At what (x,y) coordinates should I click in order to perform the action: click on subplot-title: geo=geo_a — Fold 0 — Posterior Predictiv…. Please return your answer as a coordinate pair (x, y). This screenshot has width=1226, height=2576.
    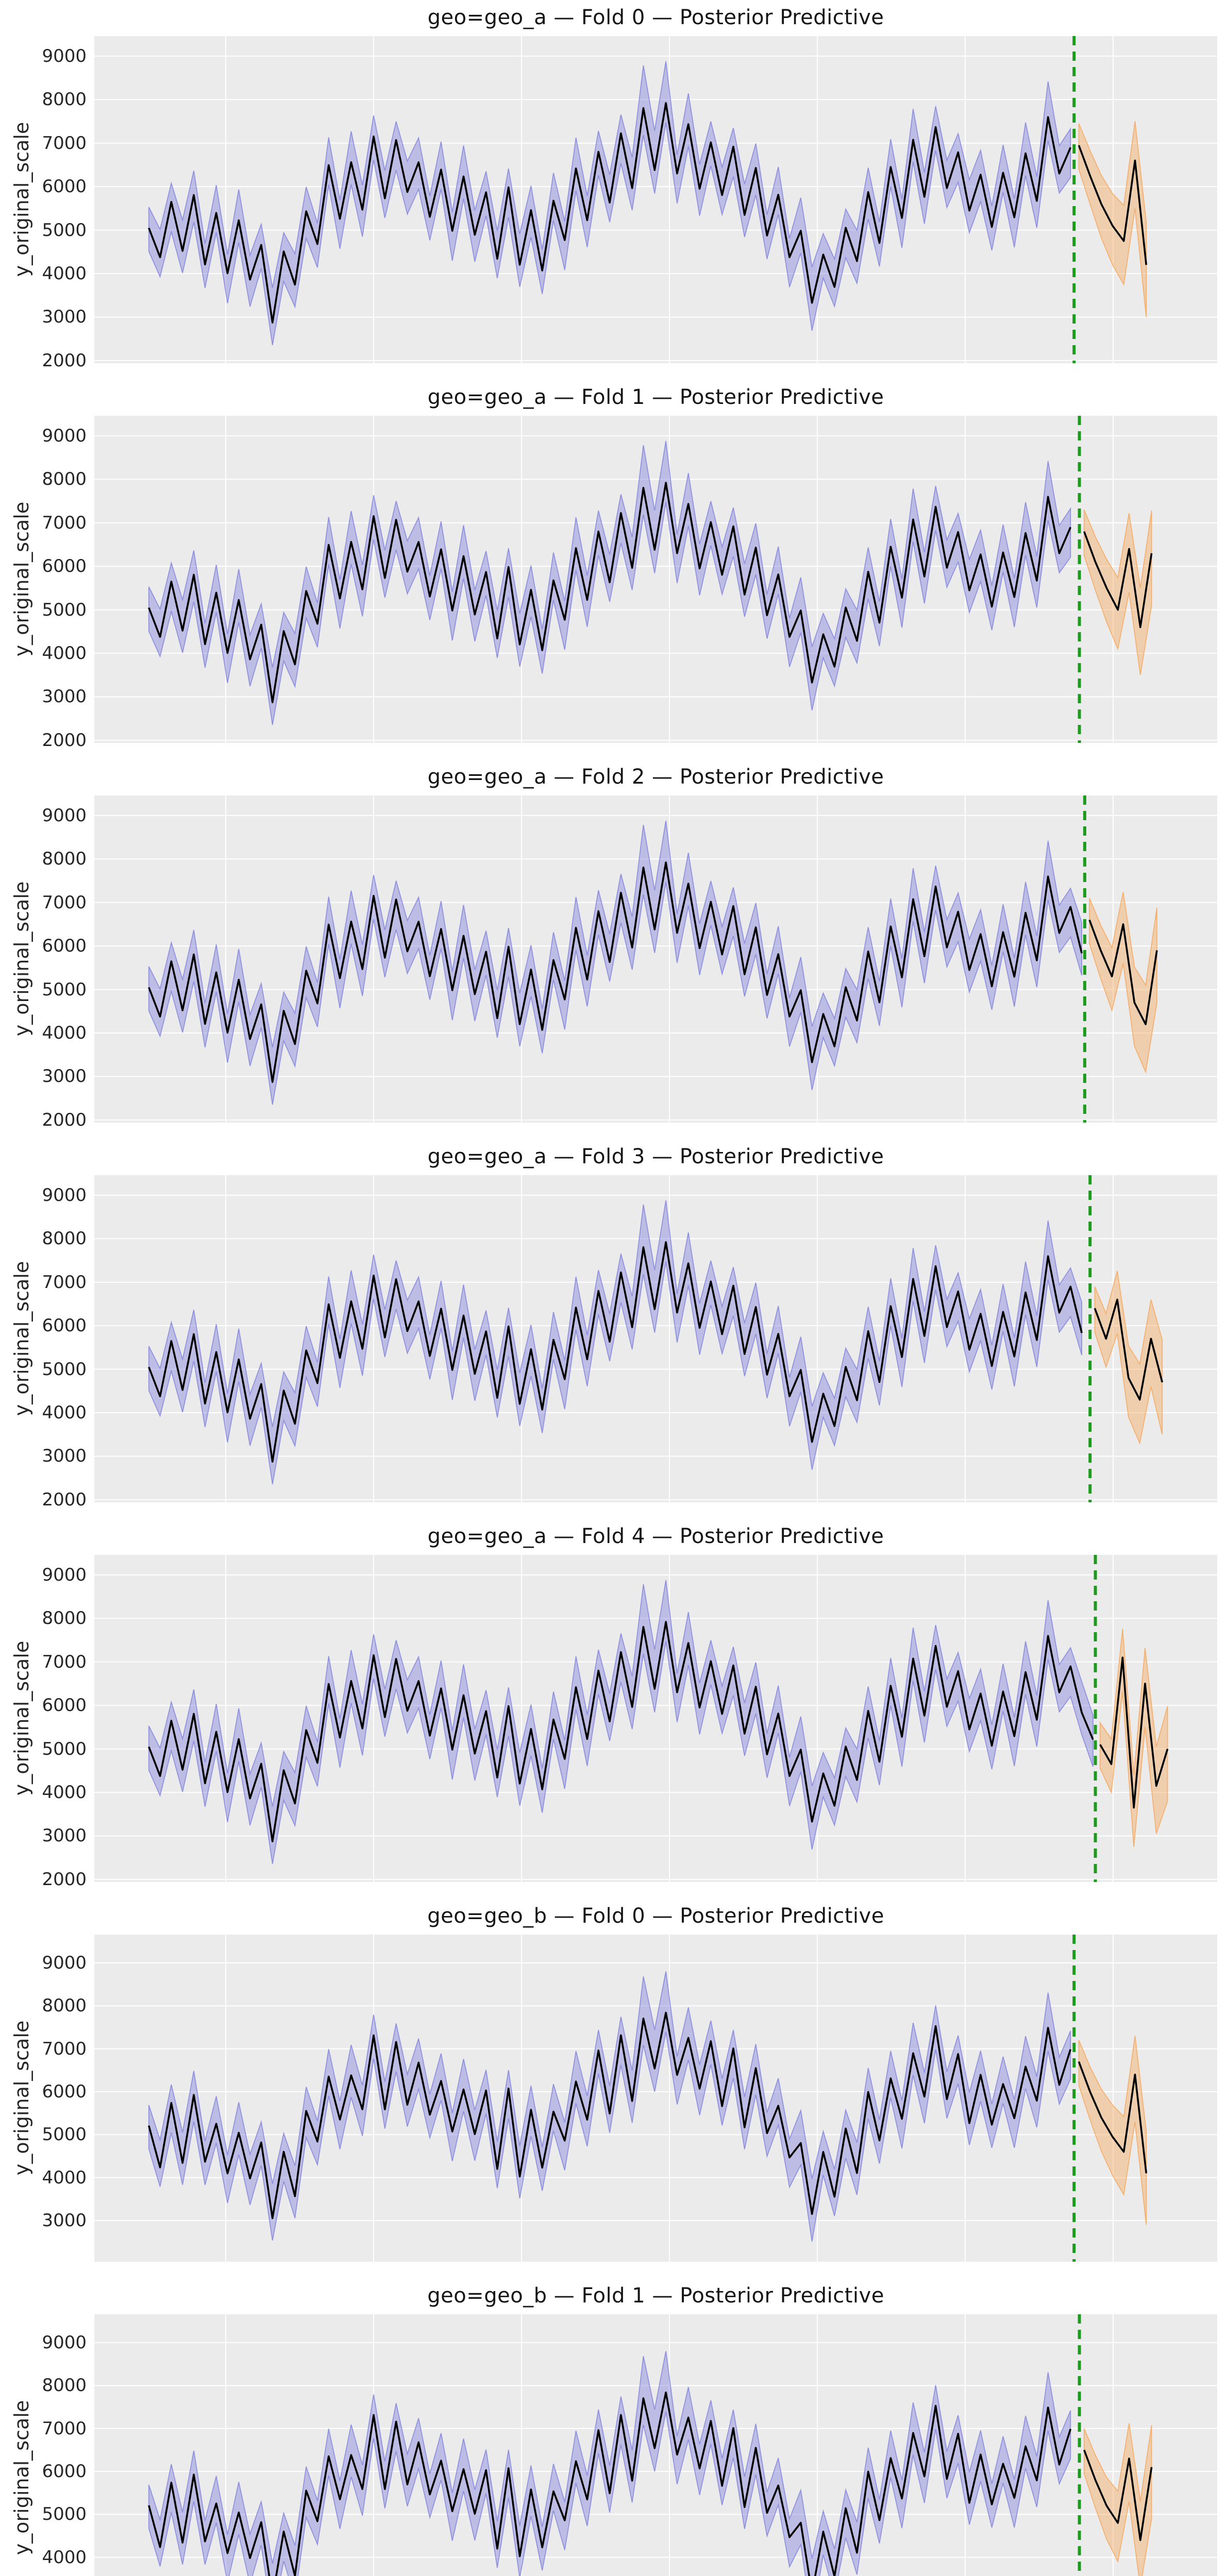
    Looking at the image, I should click on (655, 17).